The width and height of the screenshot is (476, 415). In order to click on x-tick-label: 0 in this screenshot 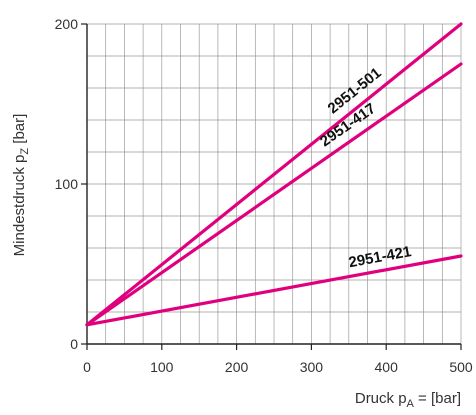, I will do `click(87, 367)`.